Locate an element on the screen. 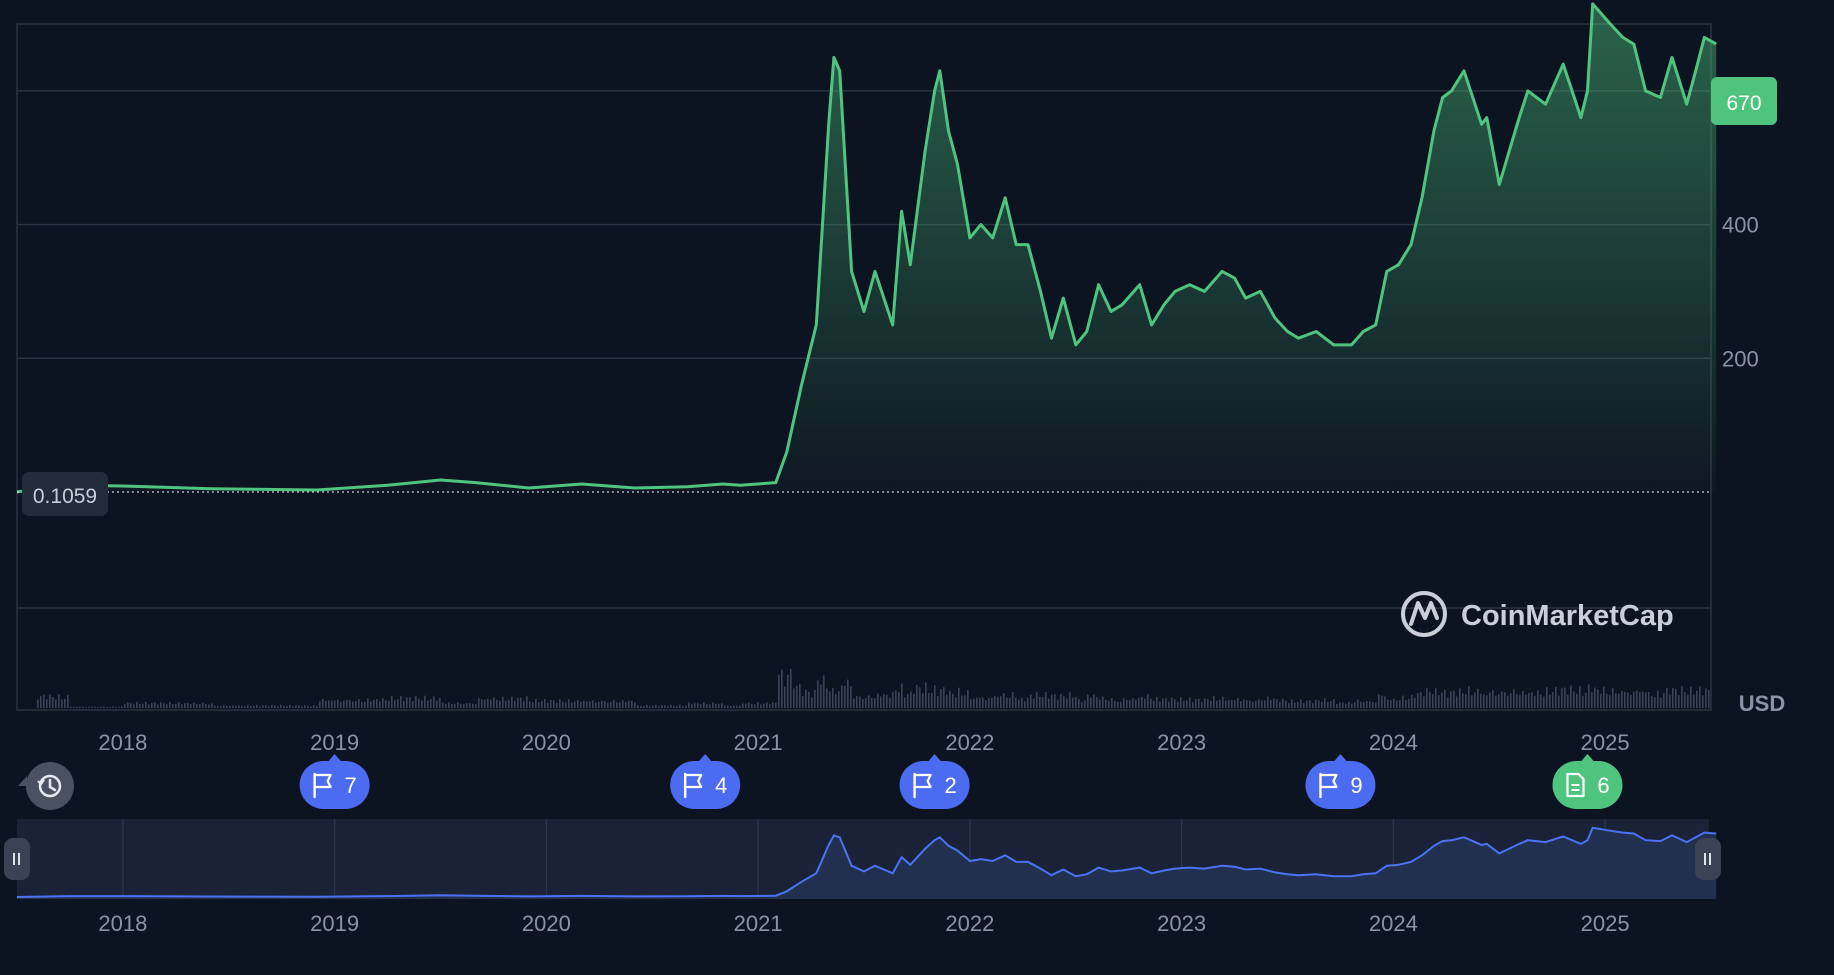 This screenshot has height=975, width=1834. navigator-x-tick-label: 2021 is located at coordinates (758, 923).